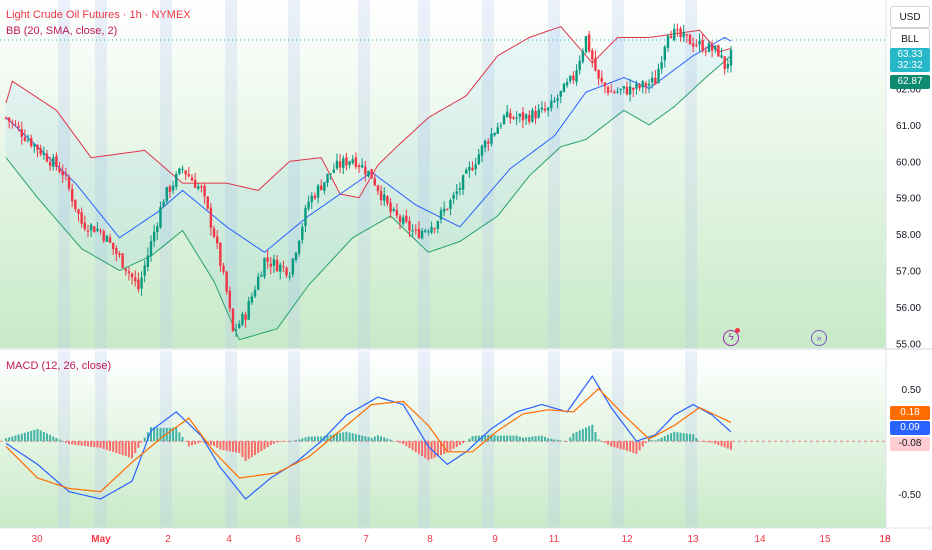  I want to click on bb-indicator-label: BB (20, SMA, close, 2), so click(62, 31).